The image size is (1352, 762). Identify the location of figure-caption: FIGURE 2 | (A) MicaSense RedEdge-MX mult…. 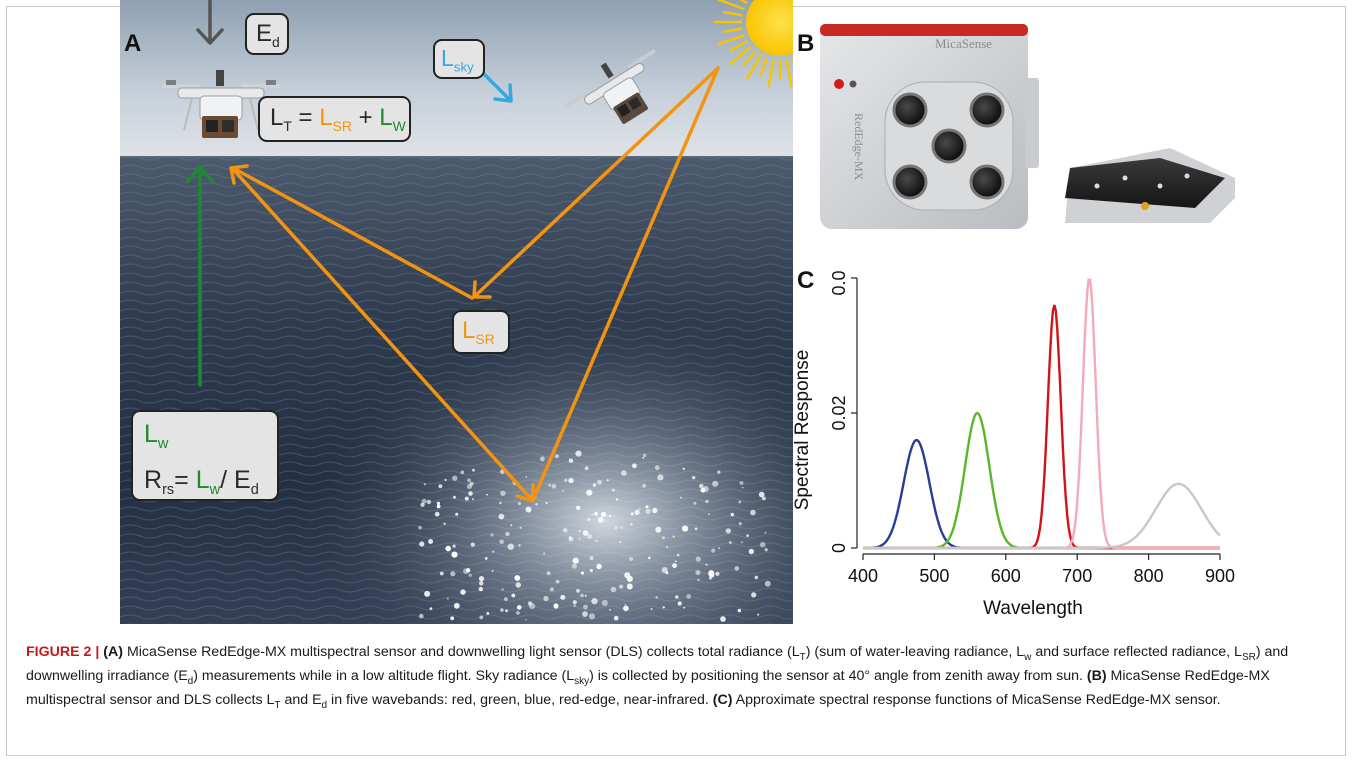
(676, 676).